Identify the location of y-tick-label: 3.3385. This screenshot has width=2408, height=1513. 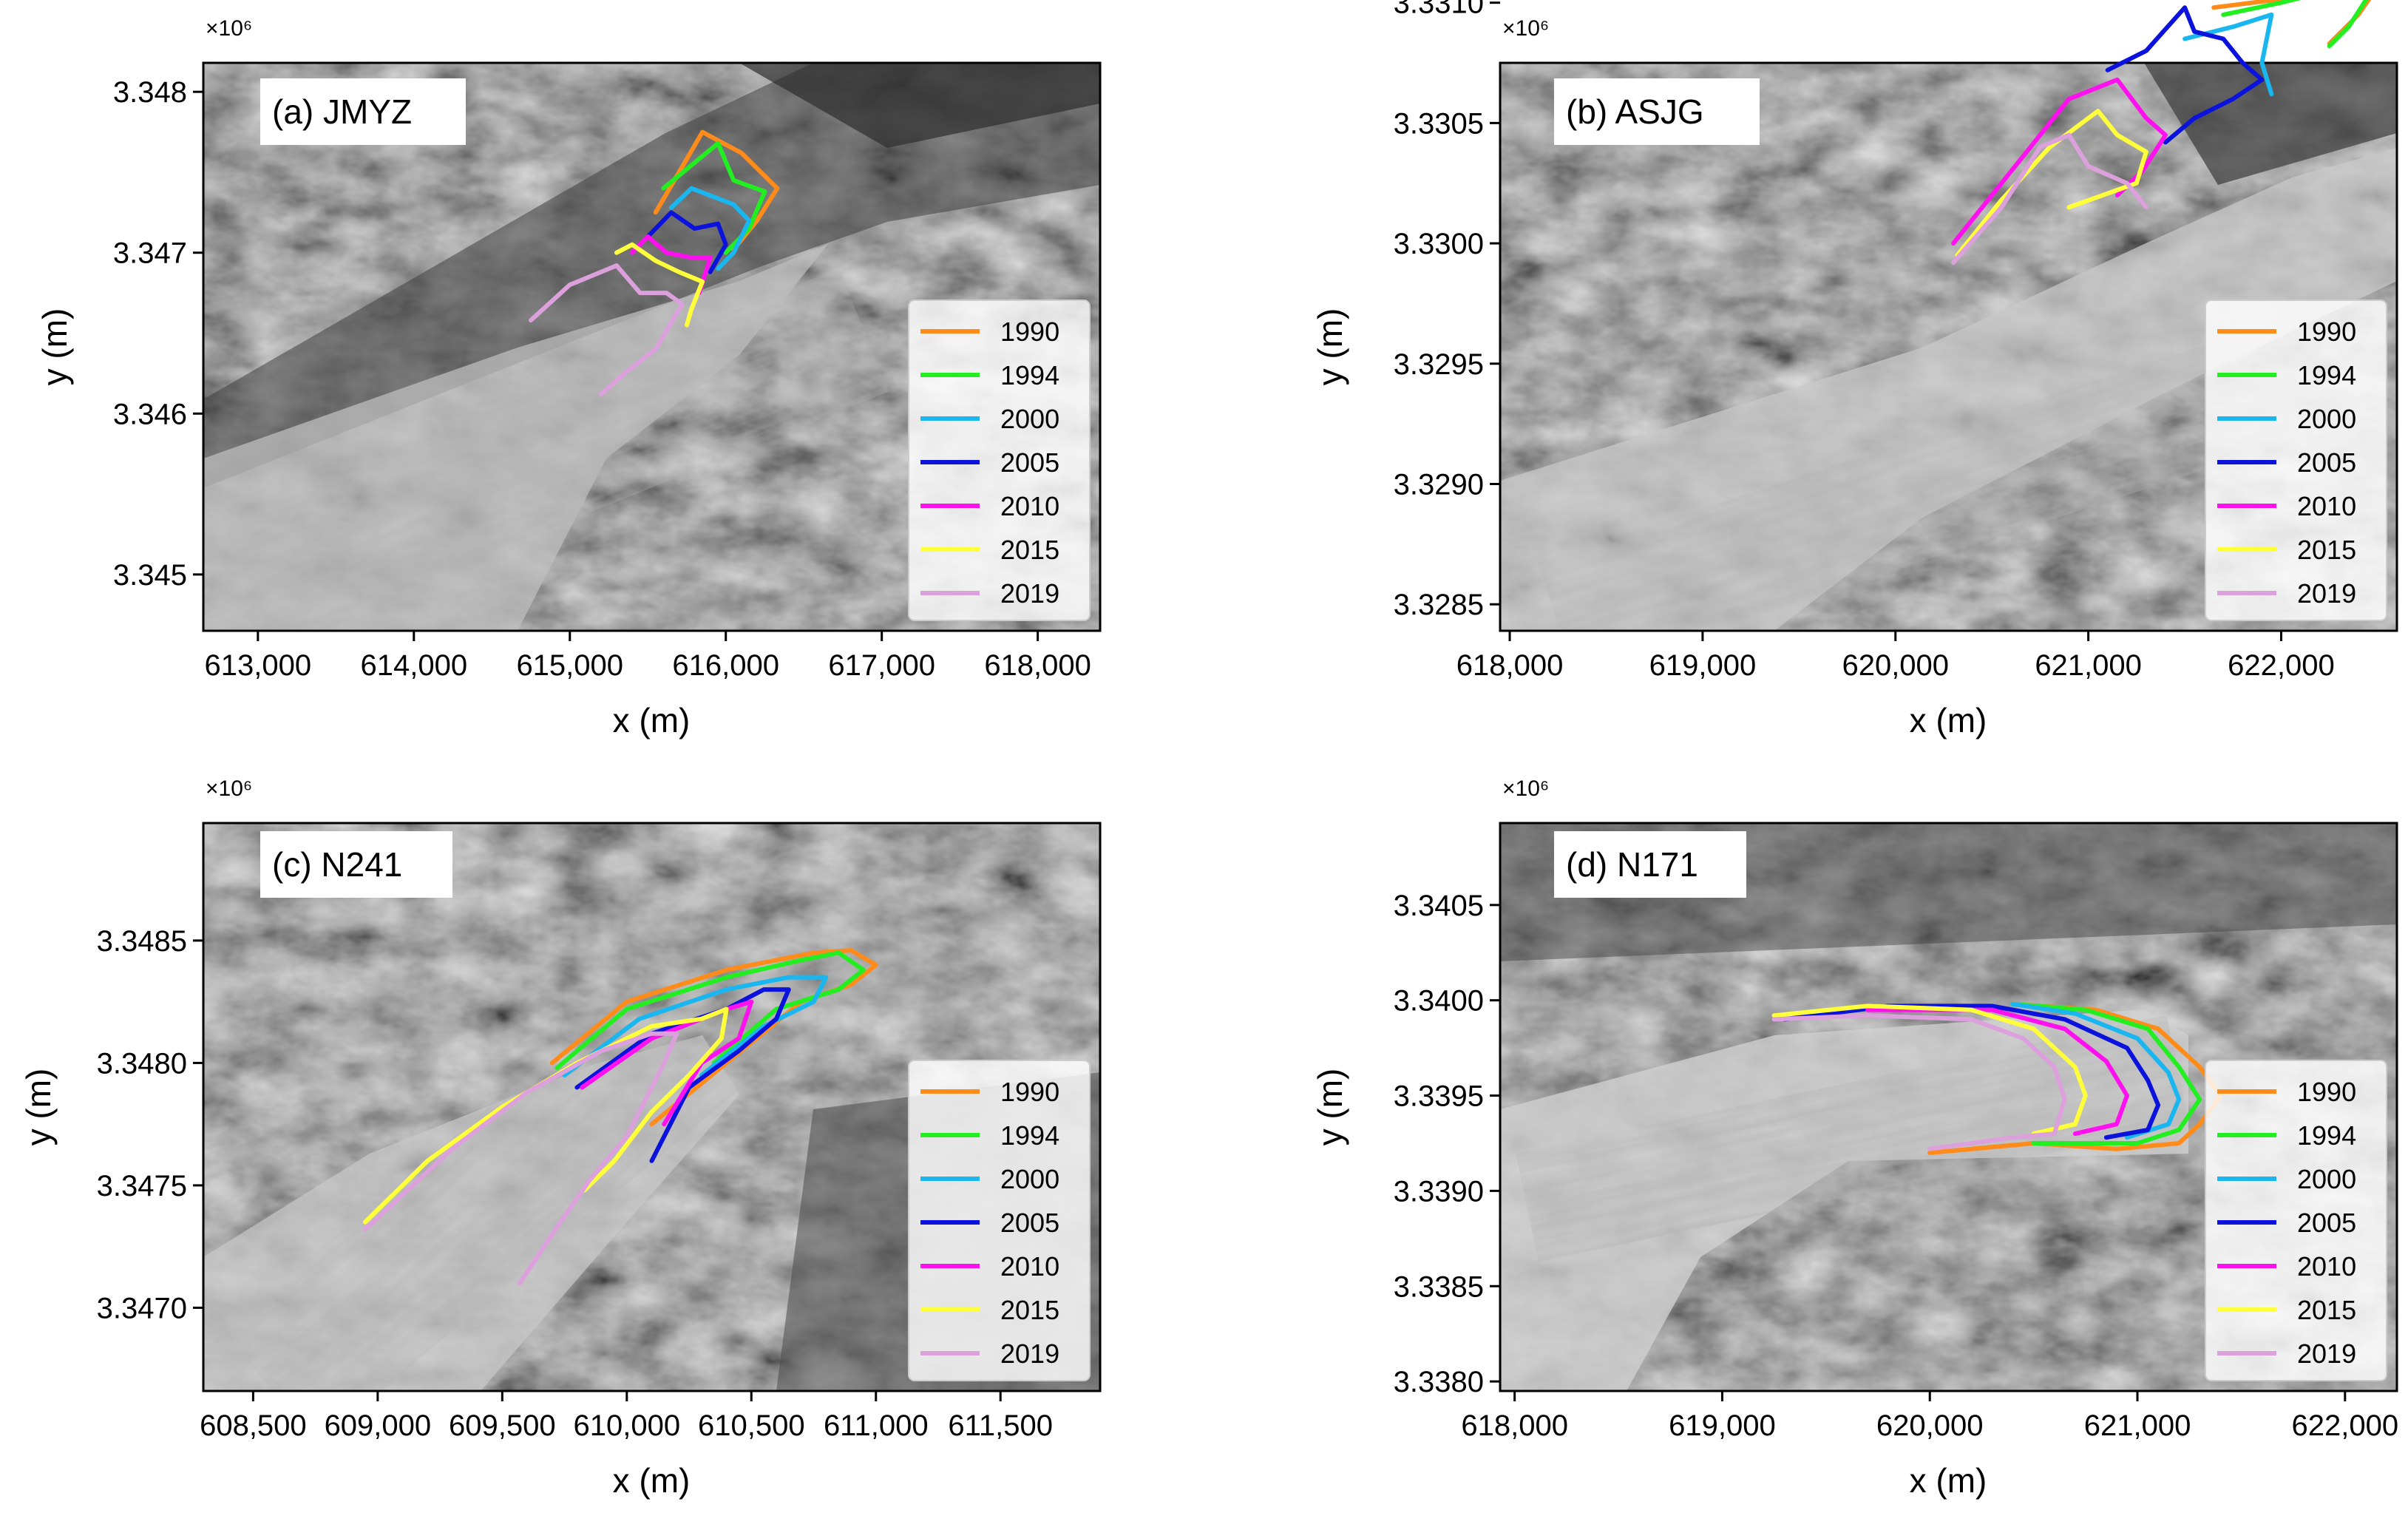
(1439, 1286).